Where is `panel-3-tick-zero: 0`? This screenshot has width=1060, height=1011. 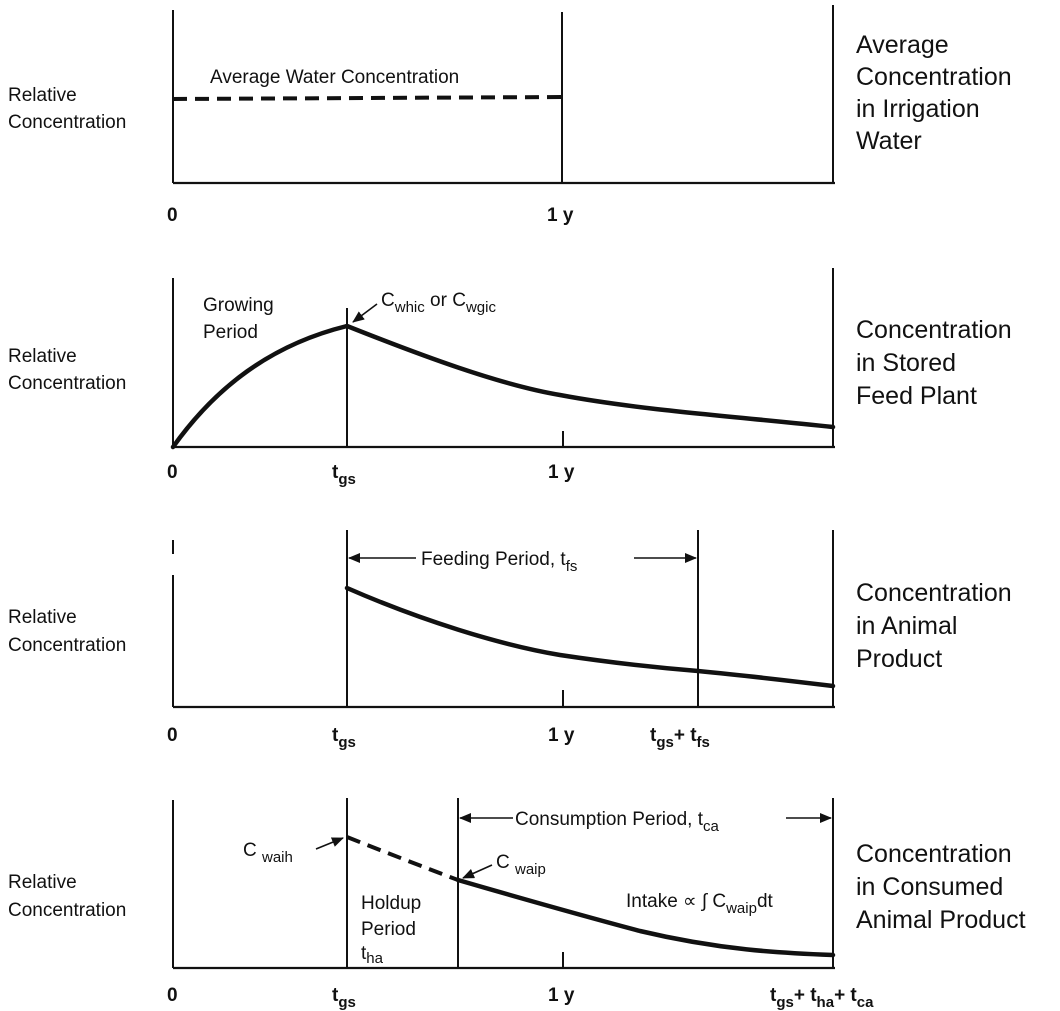
panel-3-tick-zero: 0 is located at coordinates (172, 735).